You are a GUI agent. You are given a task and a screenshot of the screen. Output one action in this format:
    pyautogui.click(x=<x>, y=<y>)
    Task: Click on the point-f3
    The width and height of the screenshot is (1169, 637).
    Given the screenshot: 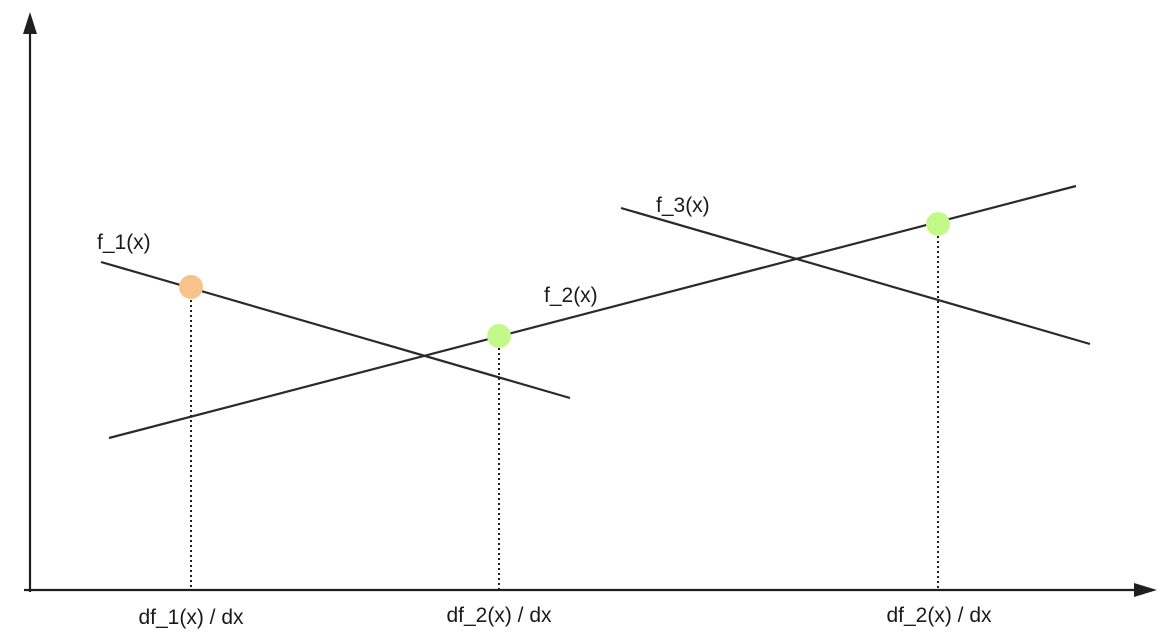 What is the action you would take?
    pyautogui.click(x=938, y=224)
    